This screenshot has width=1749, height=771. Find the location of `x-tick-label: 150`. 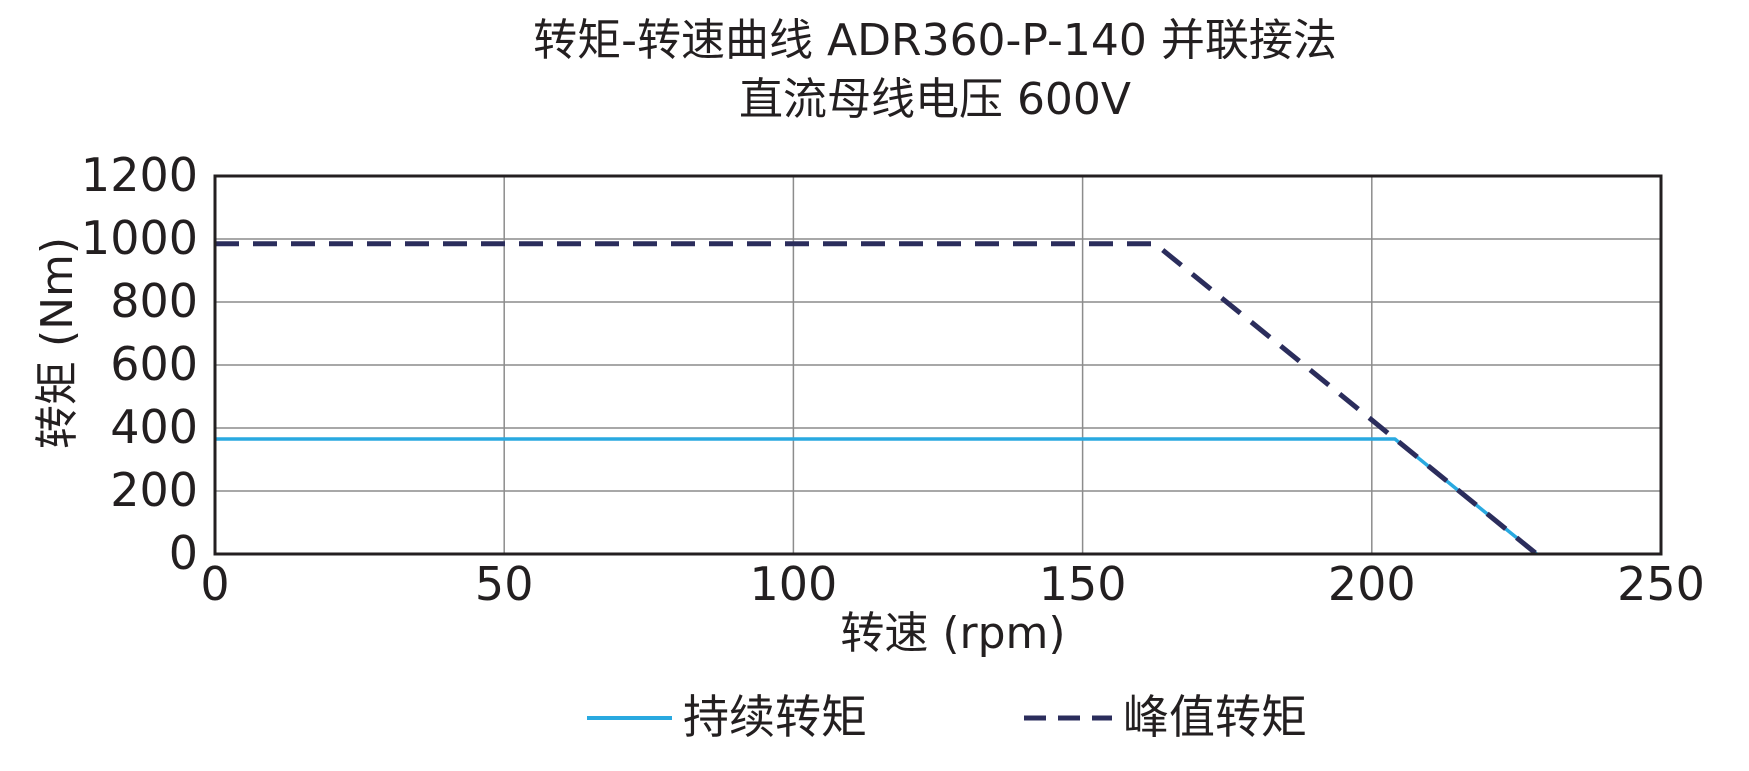

x-tick-label: 150 is located at coordinates (1083, 584).